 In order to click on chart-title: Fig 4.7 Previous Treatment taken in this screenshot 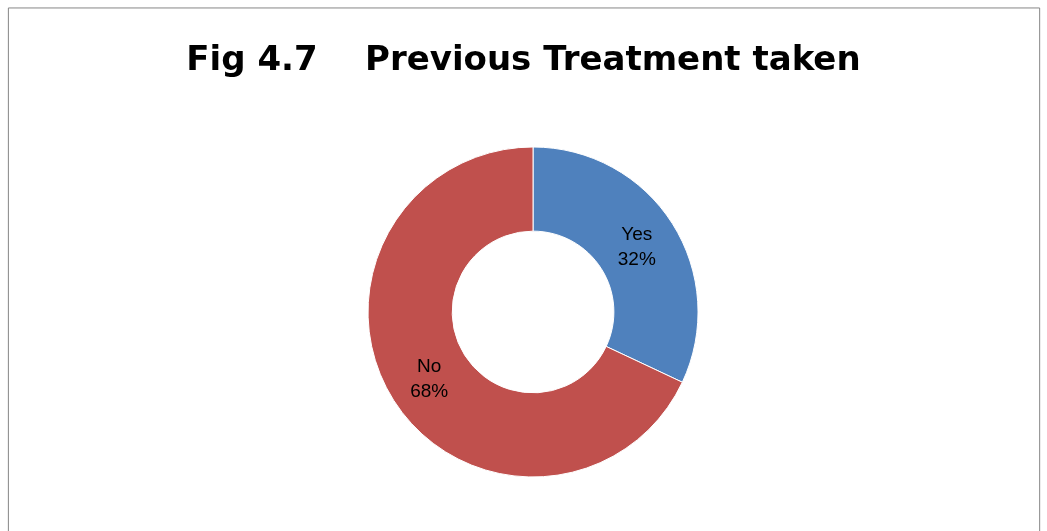, I will do `click(523, 58)`.